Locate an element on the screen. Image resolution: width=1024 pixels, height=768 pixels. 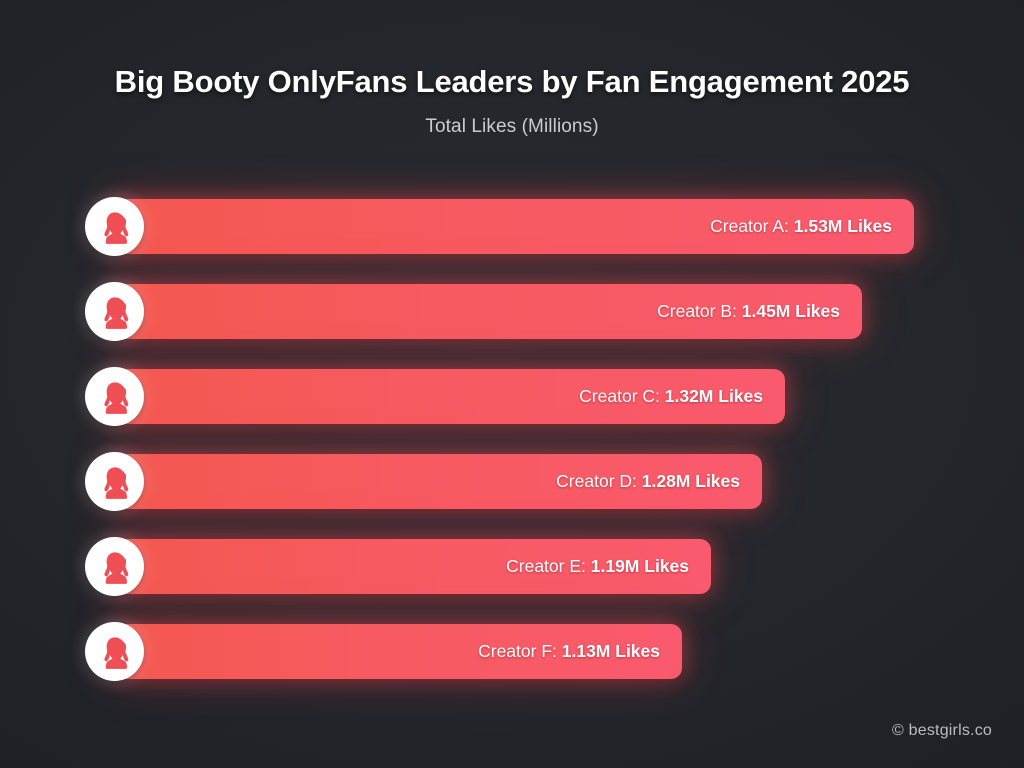
bar-label-name: Creator D: is located at coordinates (599, 481).